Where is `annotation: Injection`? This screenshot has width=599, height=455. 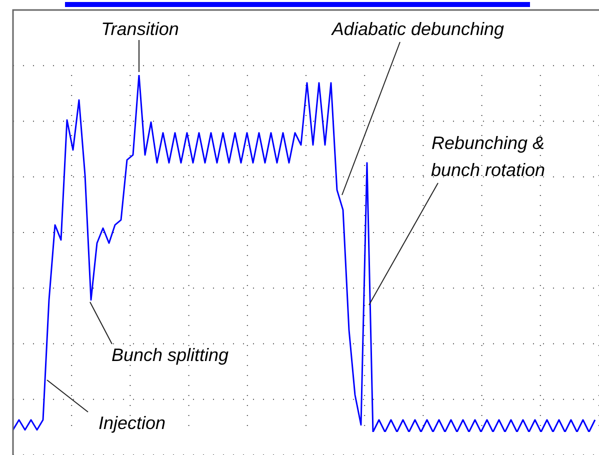 annotation: Injection is located at coordinates (132, 423).